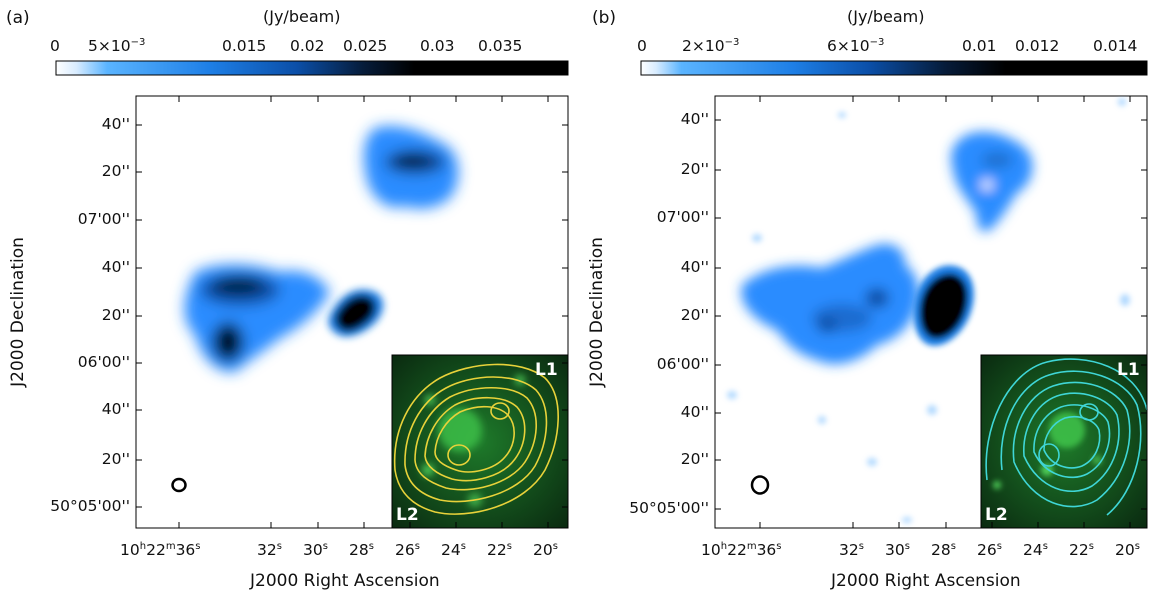 The width and height of the screenshot is (1155, 596). What do you see at coordinates (500, 46) in the screenshot?
I see `colorbar-tick: 0.035` at bounding box center [500, 46].